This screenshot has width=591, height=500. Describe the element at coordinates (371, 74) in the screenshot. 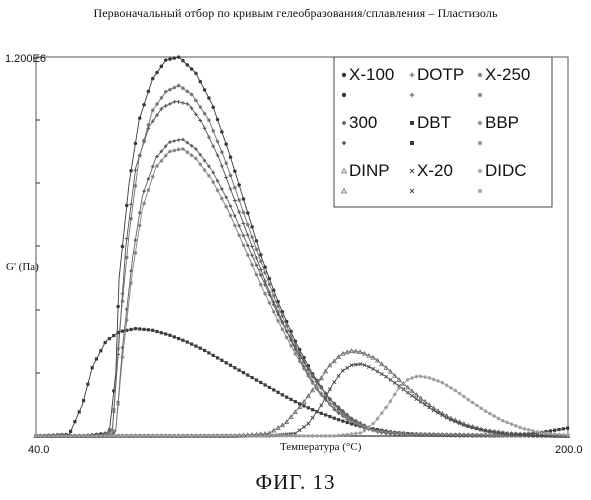

I see `legend-label: X-100` at that location.